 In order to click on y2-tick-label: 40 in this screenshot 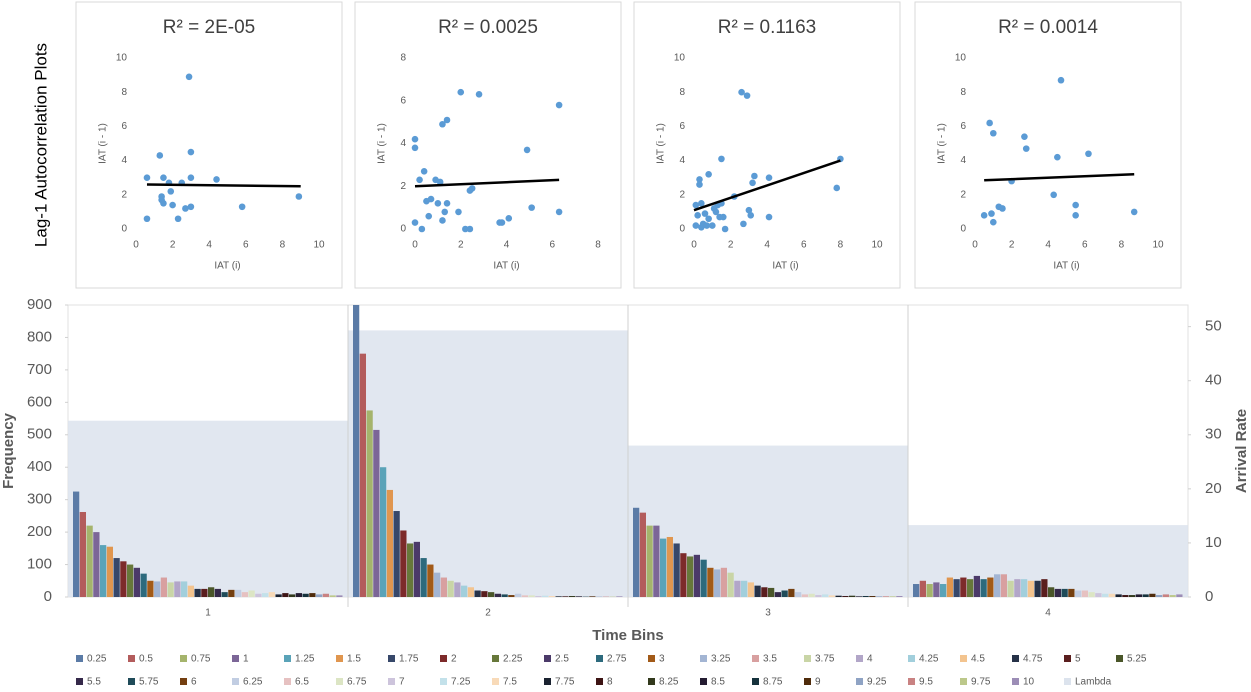, I will do `click(1213, 380)`.